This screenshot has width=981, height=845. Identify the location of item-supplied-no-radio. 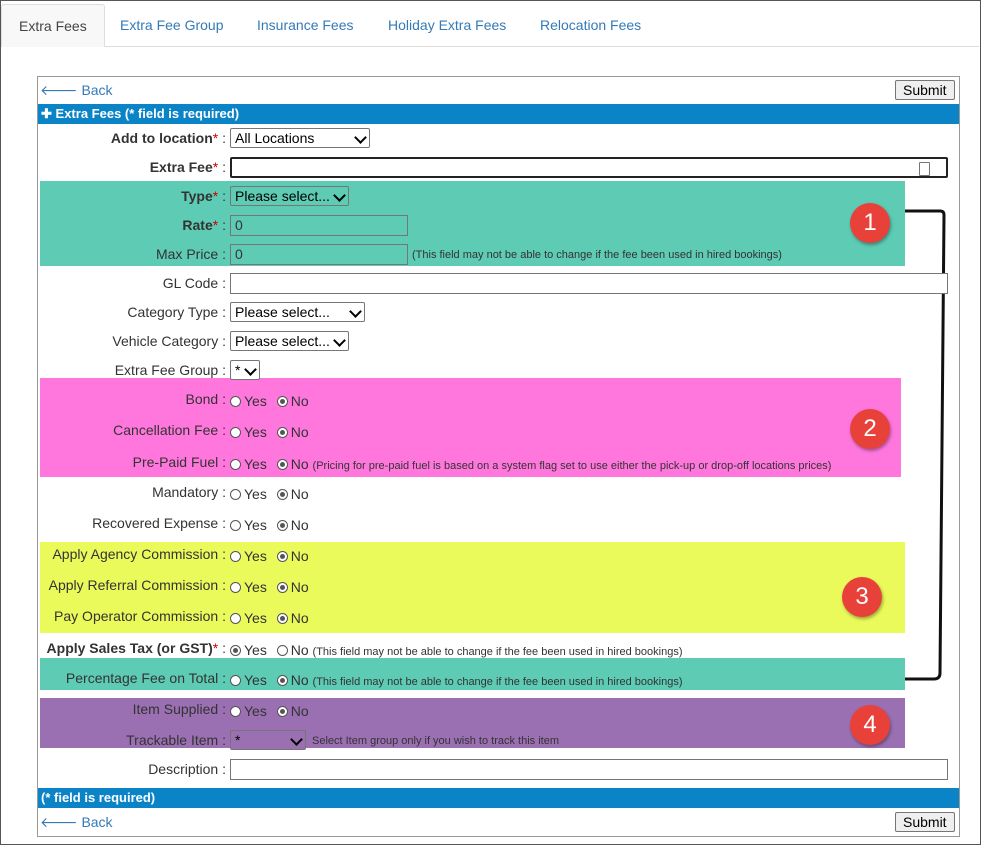
(282, 711).